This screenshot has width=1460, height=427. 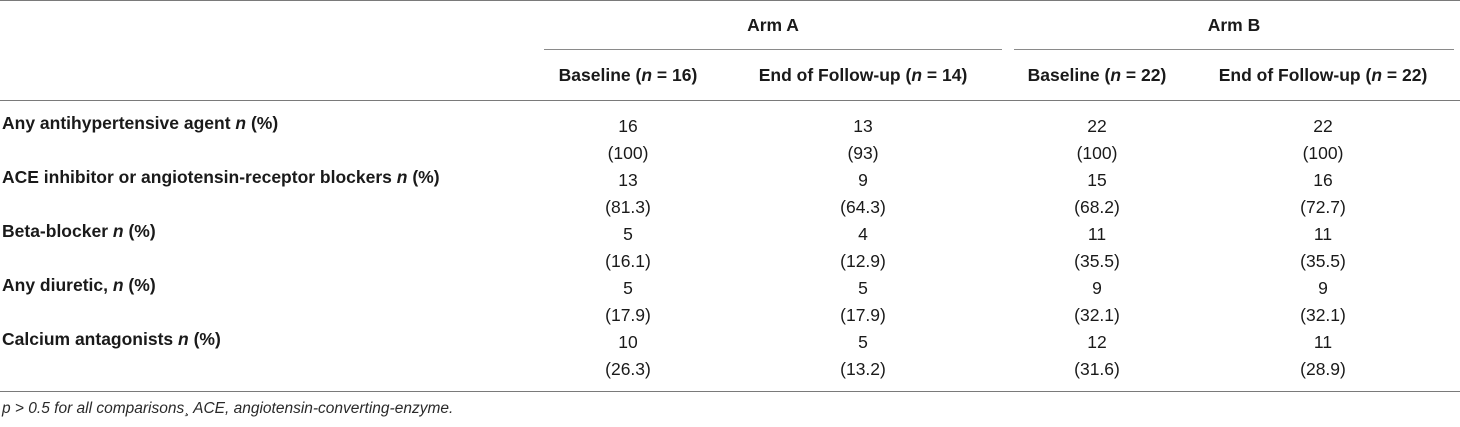 What do you see at coordinates (1234, 49) in the screenshot?
I see `arm-b-underline` at bounding box center [1234, 49].